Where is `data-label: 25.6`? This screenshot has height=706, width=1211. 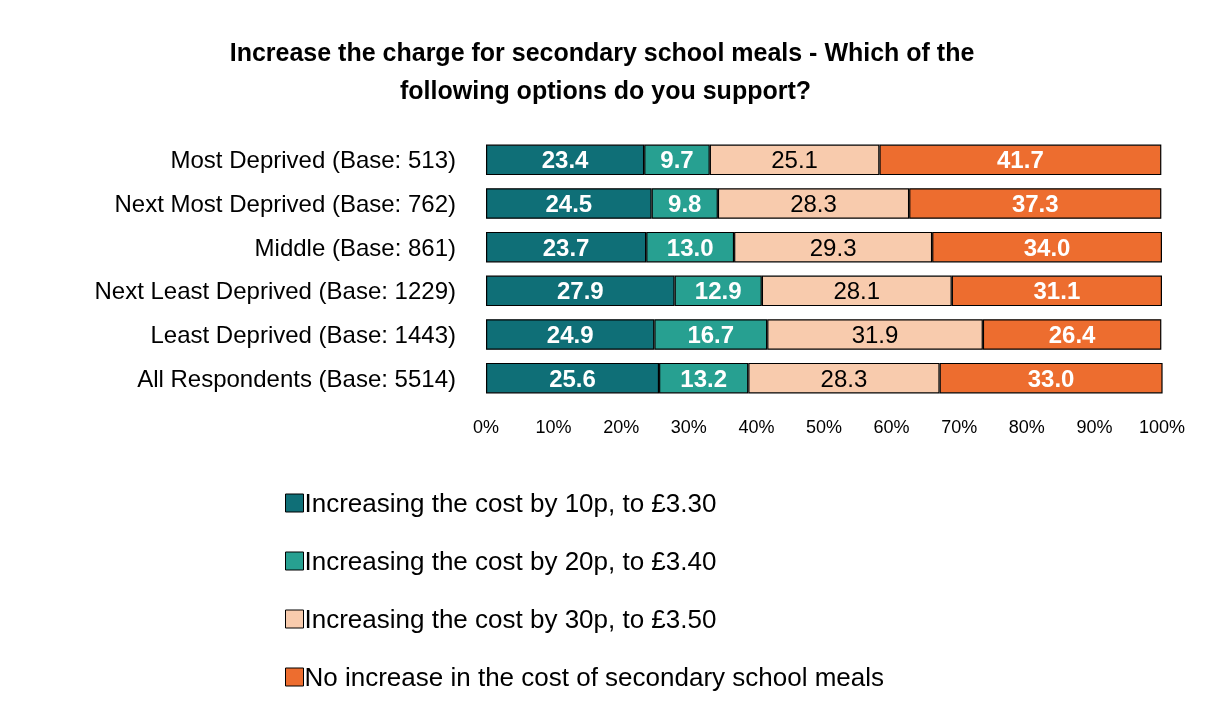 data-label: 25.6 is located at coordinates (572, 378).